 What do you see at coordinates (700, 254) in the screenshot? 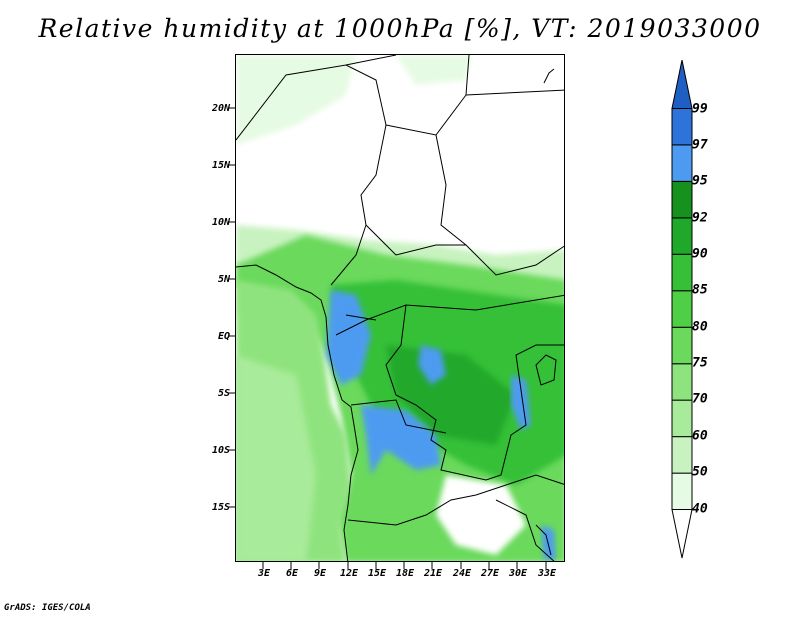
I see `colorbar-label-90: 90` at bounding box center [700, 254].